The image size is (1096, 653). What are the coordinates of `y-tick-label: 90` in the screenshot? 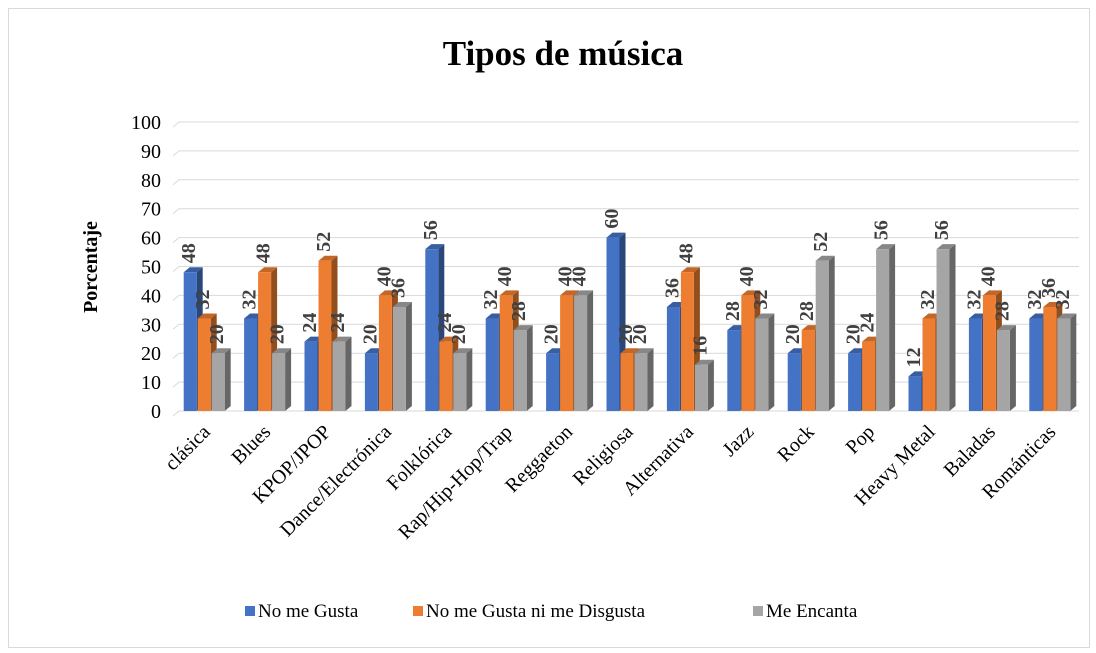 It's located at (151, 152).